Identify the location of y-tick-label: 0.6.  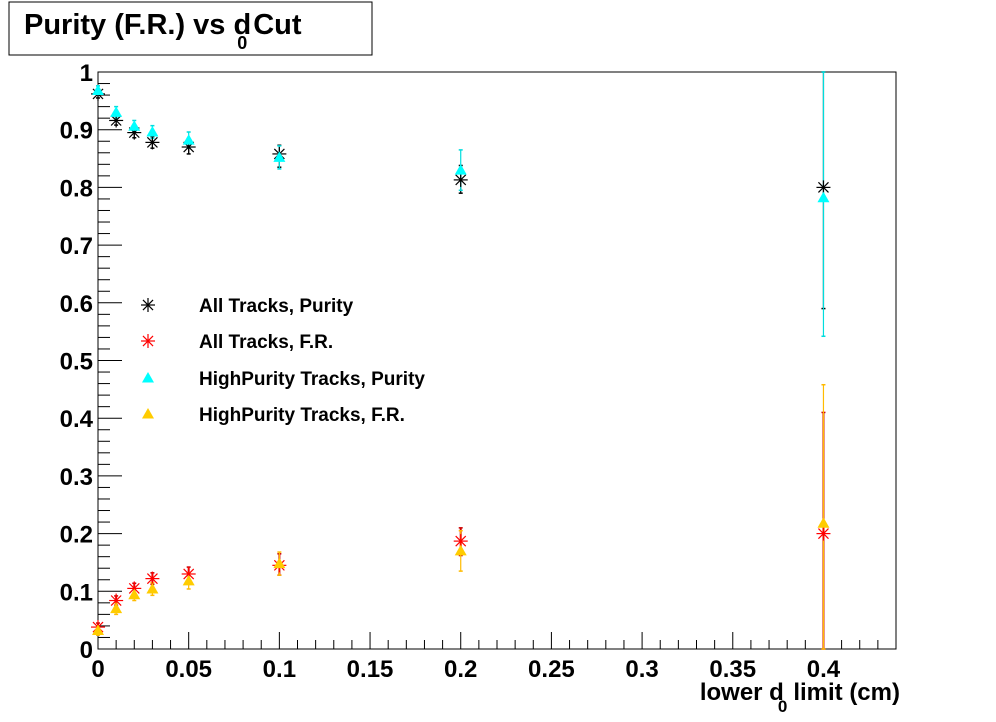
(76, 304).